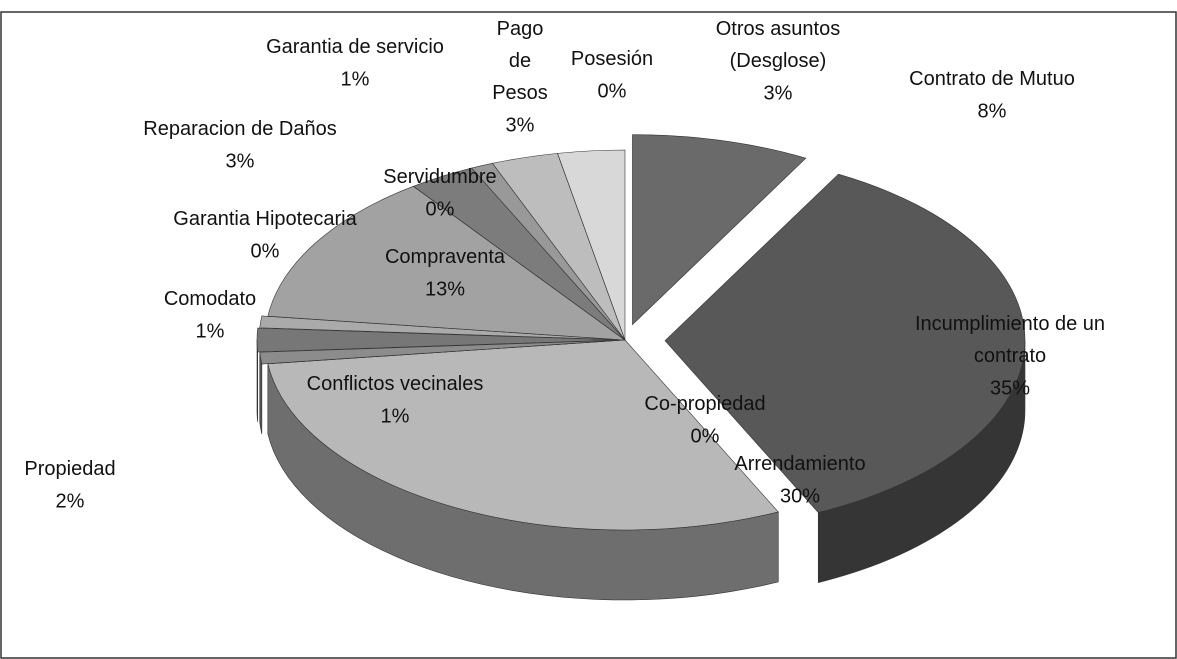 This screenshot has height=659, width=1177. I want to click on data-label-value: 8%, so click(992, 111).